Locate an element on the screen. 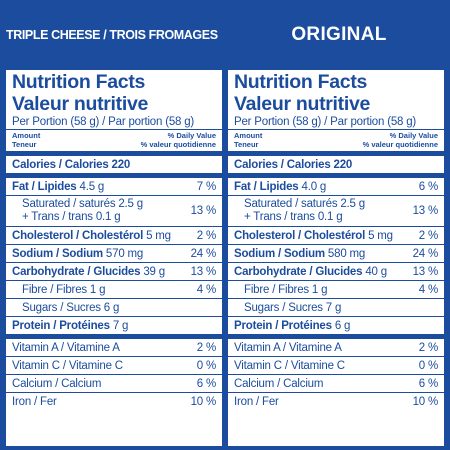 The width and height of the screenshot is (450, 450). product-variant-heading: TRIPLE CHEESE / TROIS FROMAGES is located at coordinates (112, 35).